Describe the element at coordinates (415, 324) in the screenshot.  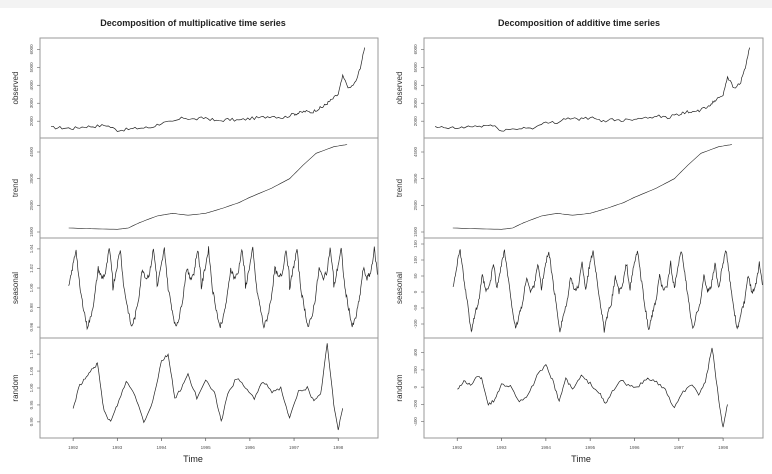
I see `svg-text: -100` at that location.